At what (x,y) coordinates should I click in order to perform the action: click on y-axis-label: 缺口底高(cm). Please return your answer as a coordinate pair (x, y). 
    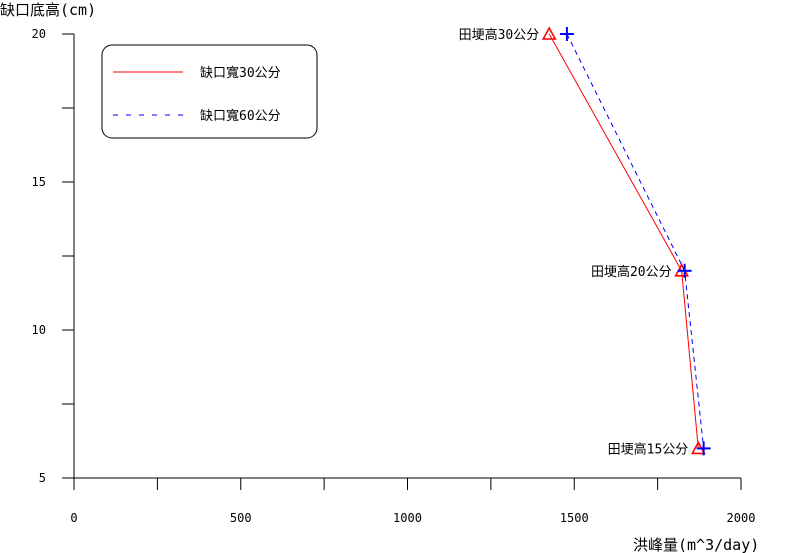
    Looking at the image, I should click on (48, 10).